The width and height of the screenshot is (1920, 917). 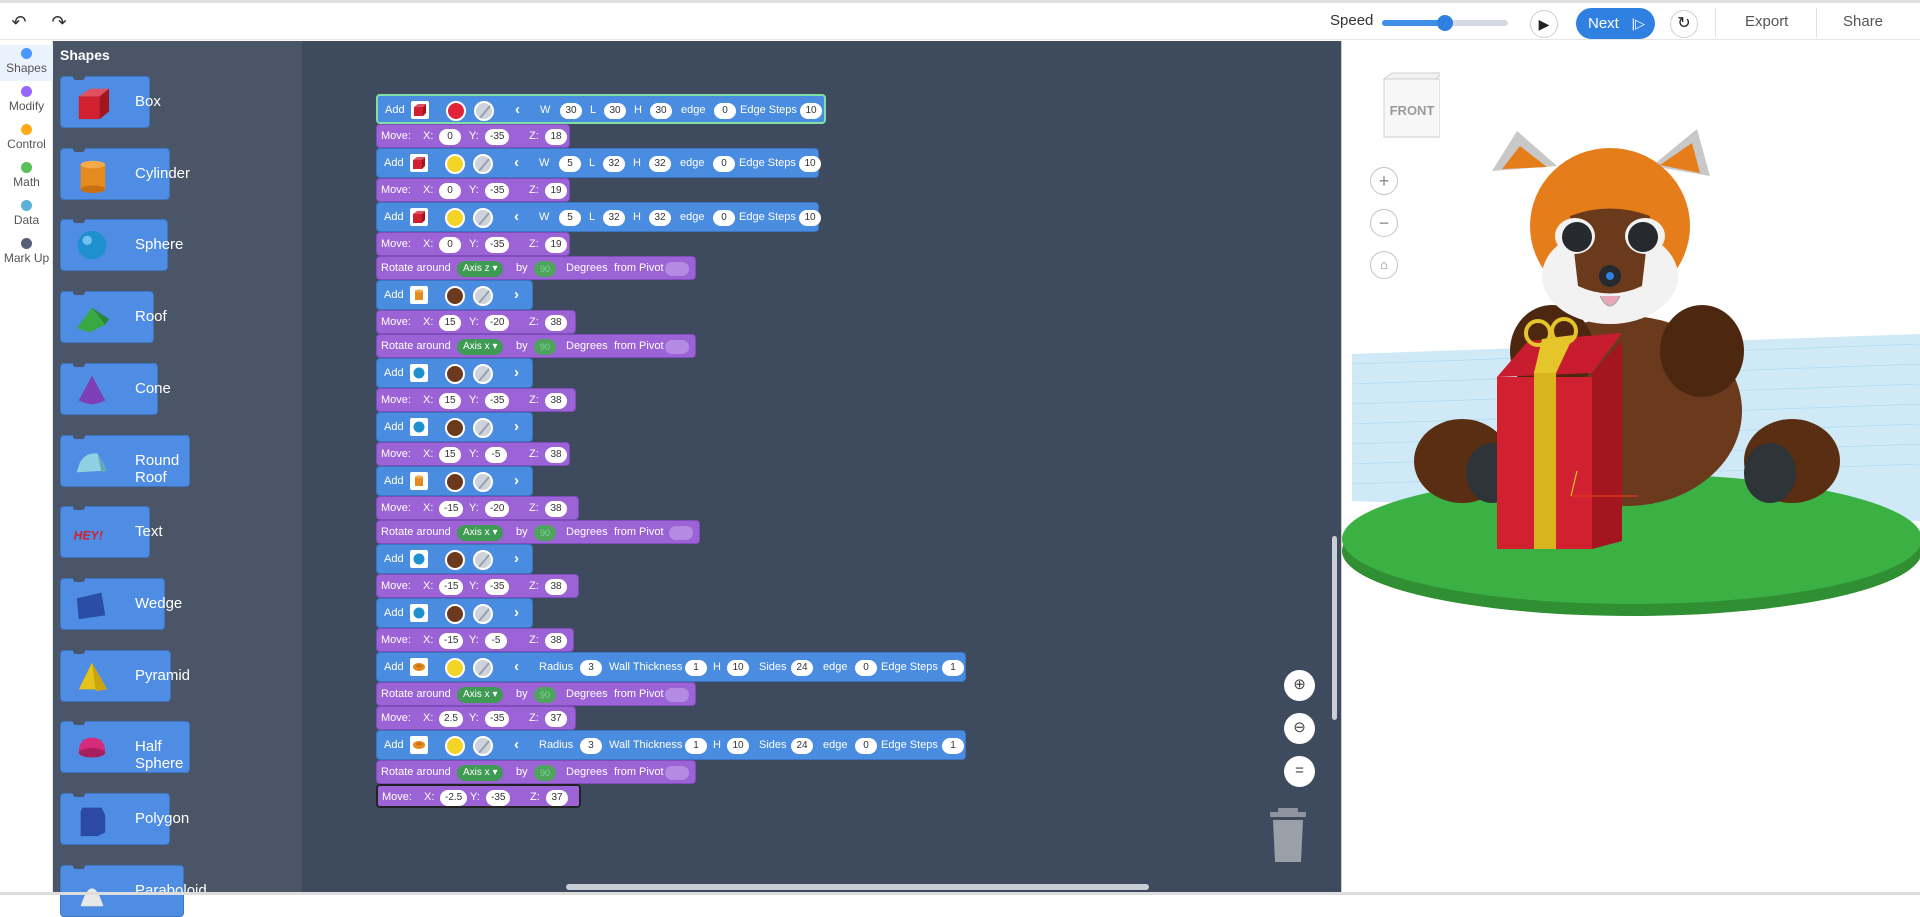 I want to click on move-block: Move: X: -15 Y: -20 Z: 38, so click(x=477, y=508).